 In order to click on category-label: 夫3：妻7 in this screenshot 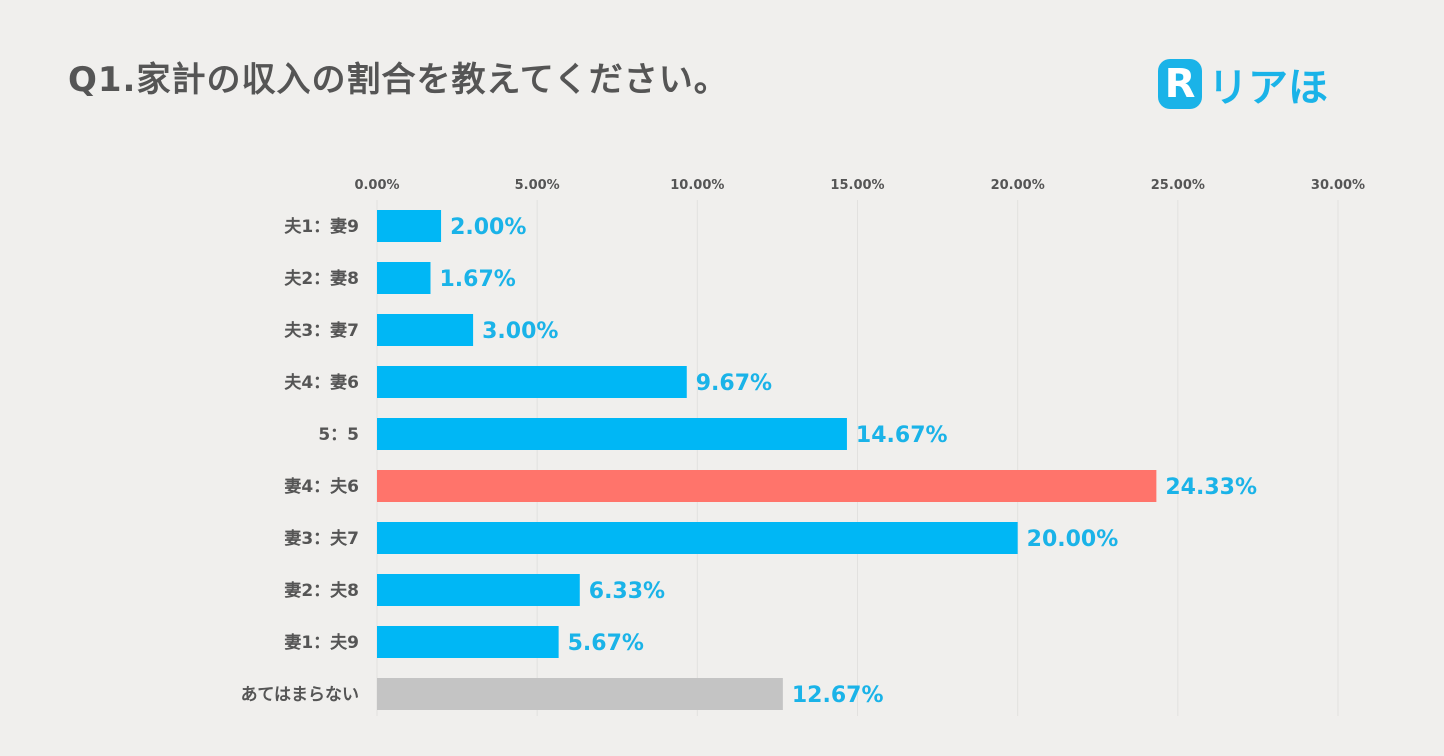, I will do `click(321, 330)`.